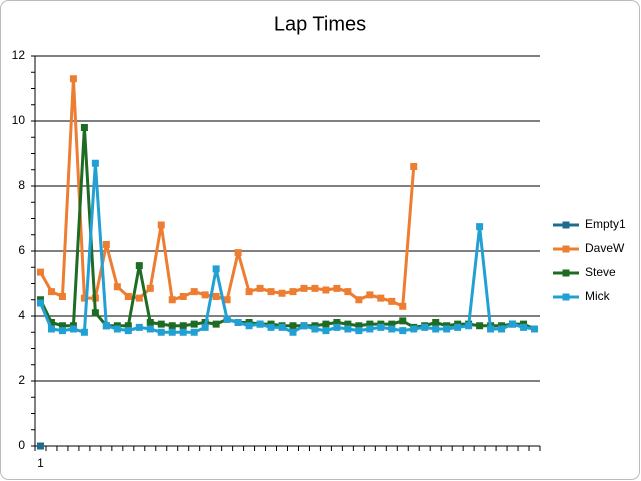 The image size is (641, 481). Describe the element at coordinates (605, 248) in the screenshot. I see `legend-label: DaveW` at that location.